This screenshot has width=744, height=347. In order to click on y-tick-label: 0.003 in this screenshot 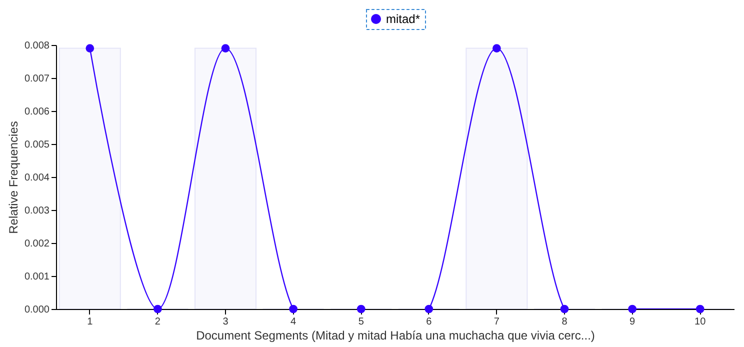, I will do `click(37, 211)`.